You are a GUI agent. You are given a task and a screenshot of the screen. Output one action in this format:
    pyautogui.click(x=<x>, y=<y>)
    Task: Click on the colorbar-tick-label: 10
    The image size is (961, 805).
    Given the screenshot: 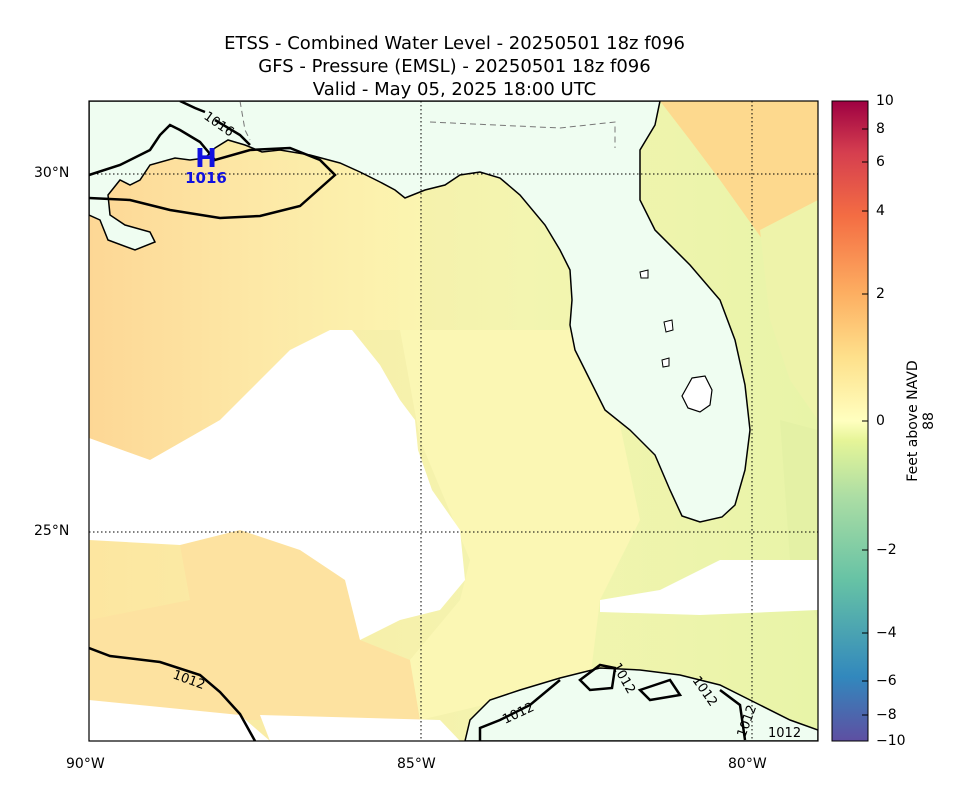 What is the action you would take?
    pyautogui.click(x=885, y=101)
    